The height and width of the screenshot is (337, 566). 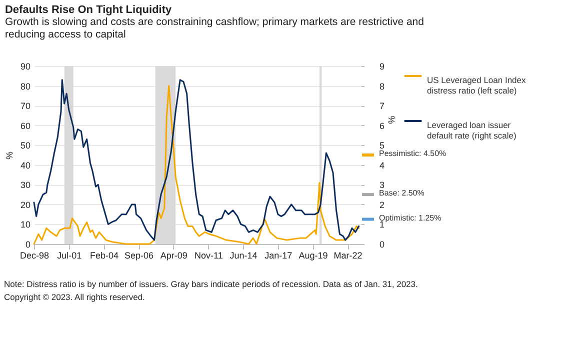 I want to click on y-tick-label: 10, so click(x=25, y=225).